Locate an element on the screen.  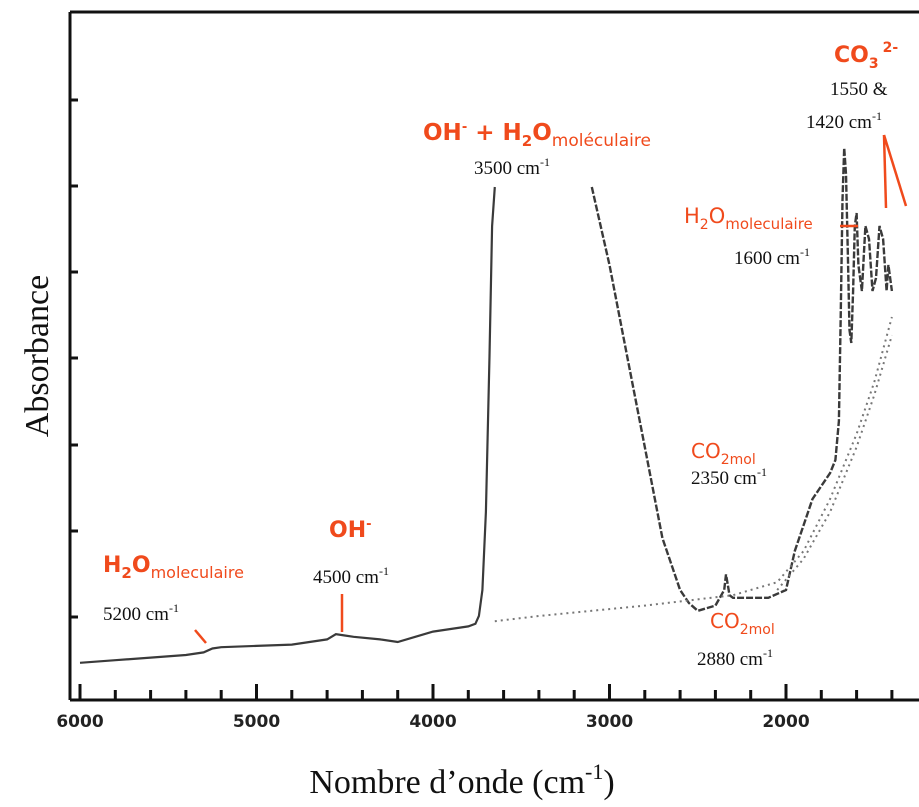
svg-text: 3500 cm-1 is located at coordinates (512, 167).